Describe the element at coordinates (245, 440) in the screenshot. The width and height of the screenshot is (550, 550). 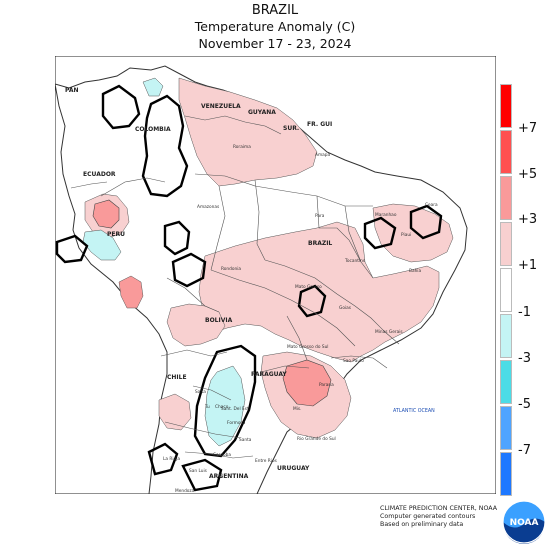
I see `state-label: Santa` at that location.